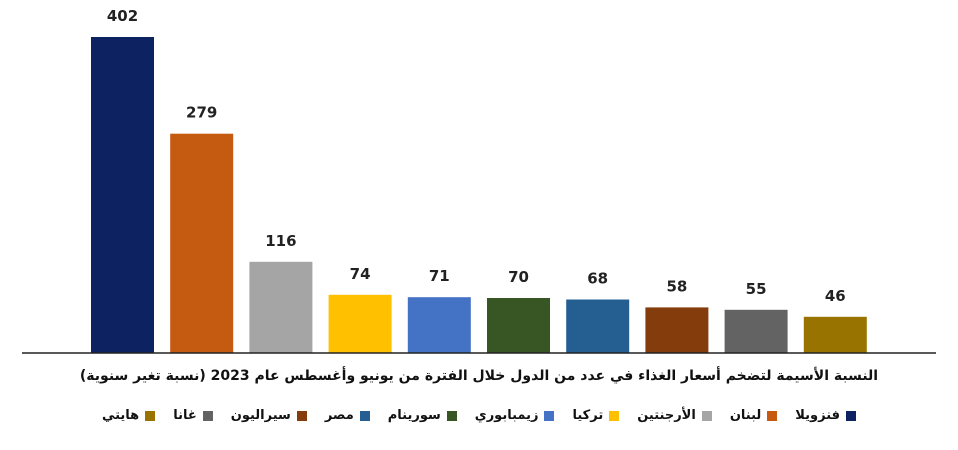  Describe the element at coordinates (122, 16) in the screenshot. I see `value-label-0: 402` at that location.